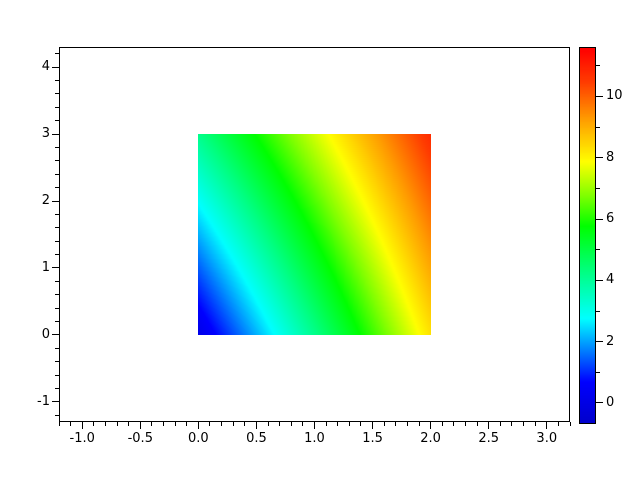  What do you see at coordinates (256, 438) in the screenshot?
I see `x-axis-tick-label: 0.5` at bounding box center [256, 438].